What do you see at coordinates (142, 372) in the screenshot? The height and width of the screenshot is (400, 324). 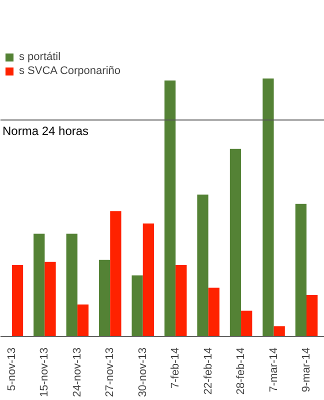 I see `x-tick-label: 30-nov-13` at bounding box center [142, 372].